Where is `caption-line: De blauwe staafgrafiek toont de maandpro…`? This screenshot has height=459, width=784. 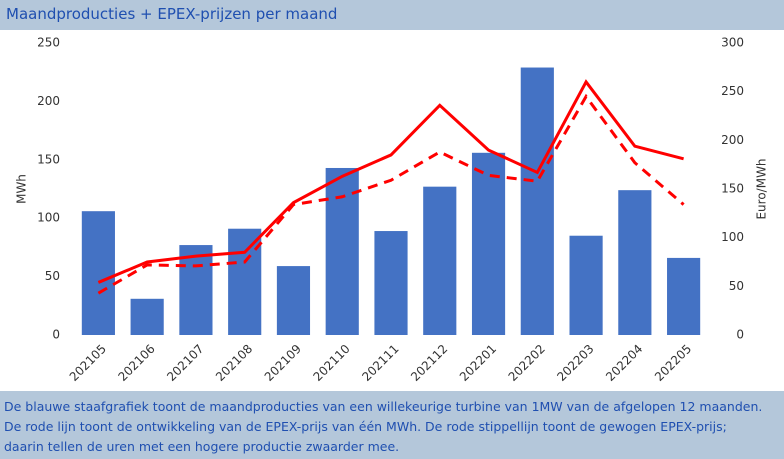
caption-line: De blauwe staafgrafiek toont de maandpro… is located at coordinates (383, 406).